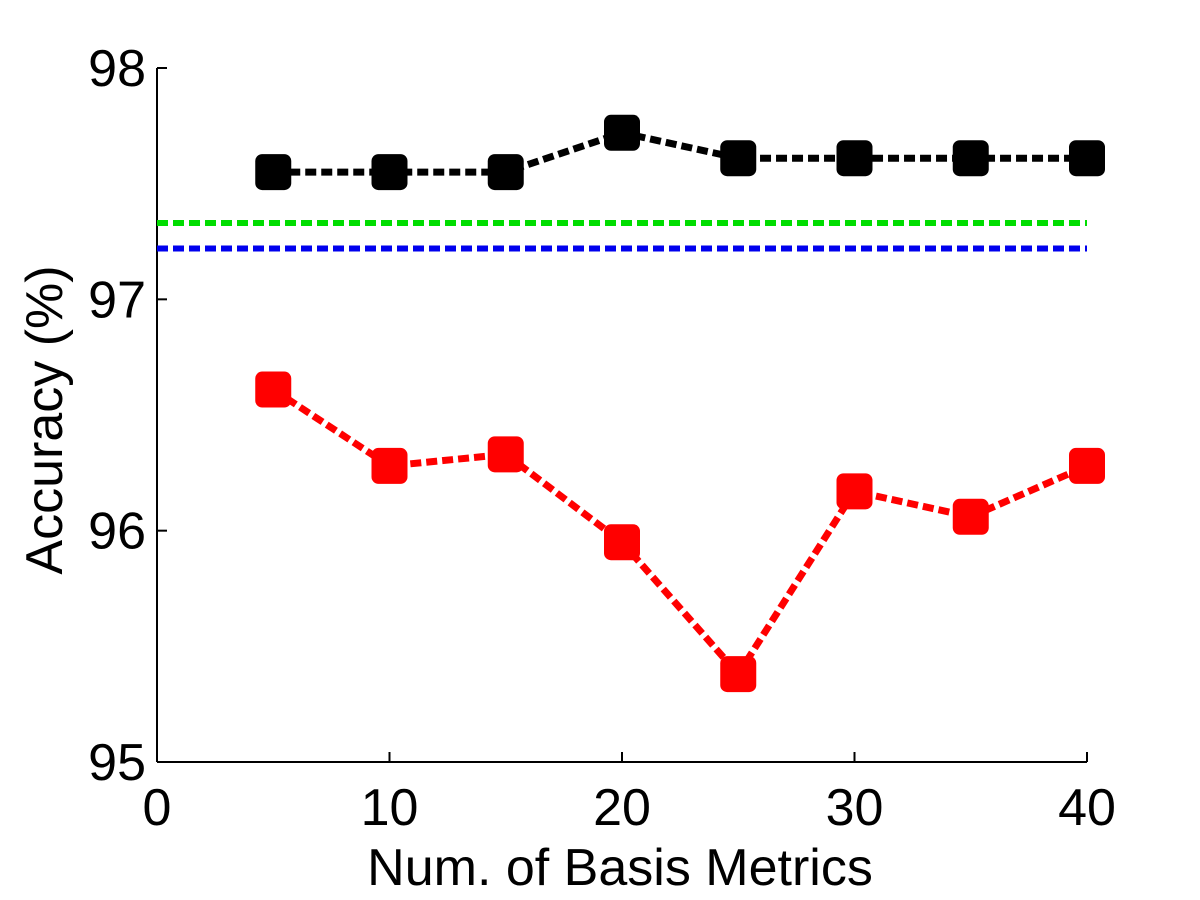 The image size is (1200, 900). Describe the element at coordinates (855, 808) in the screenshot. I see `x-tick-label: 30` at that location.